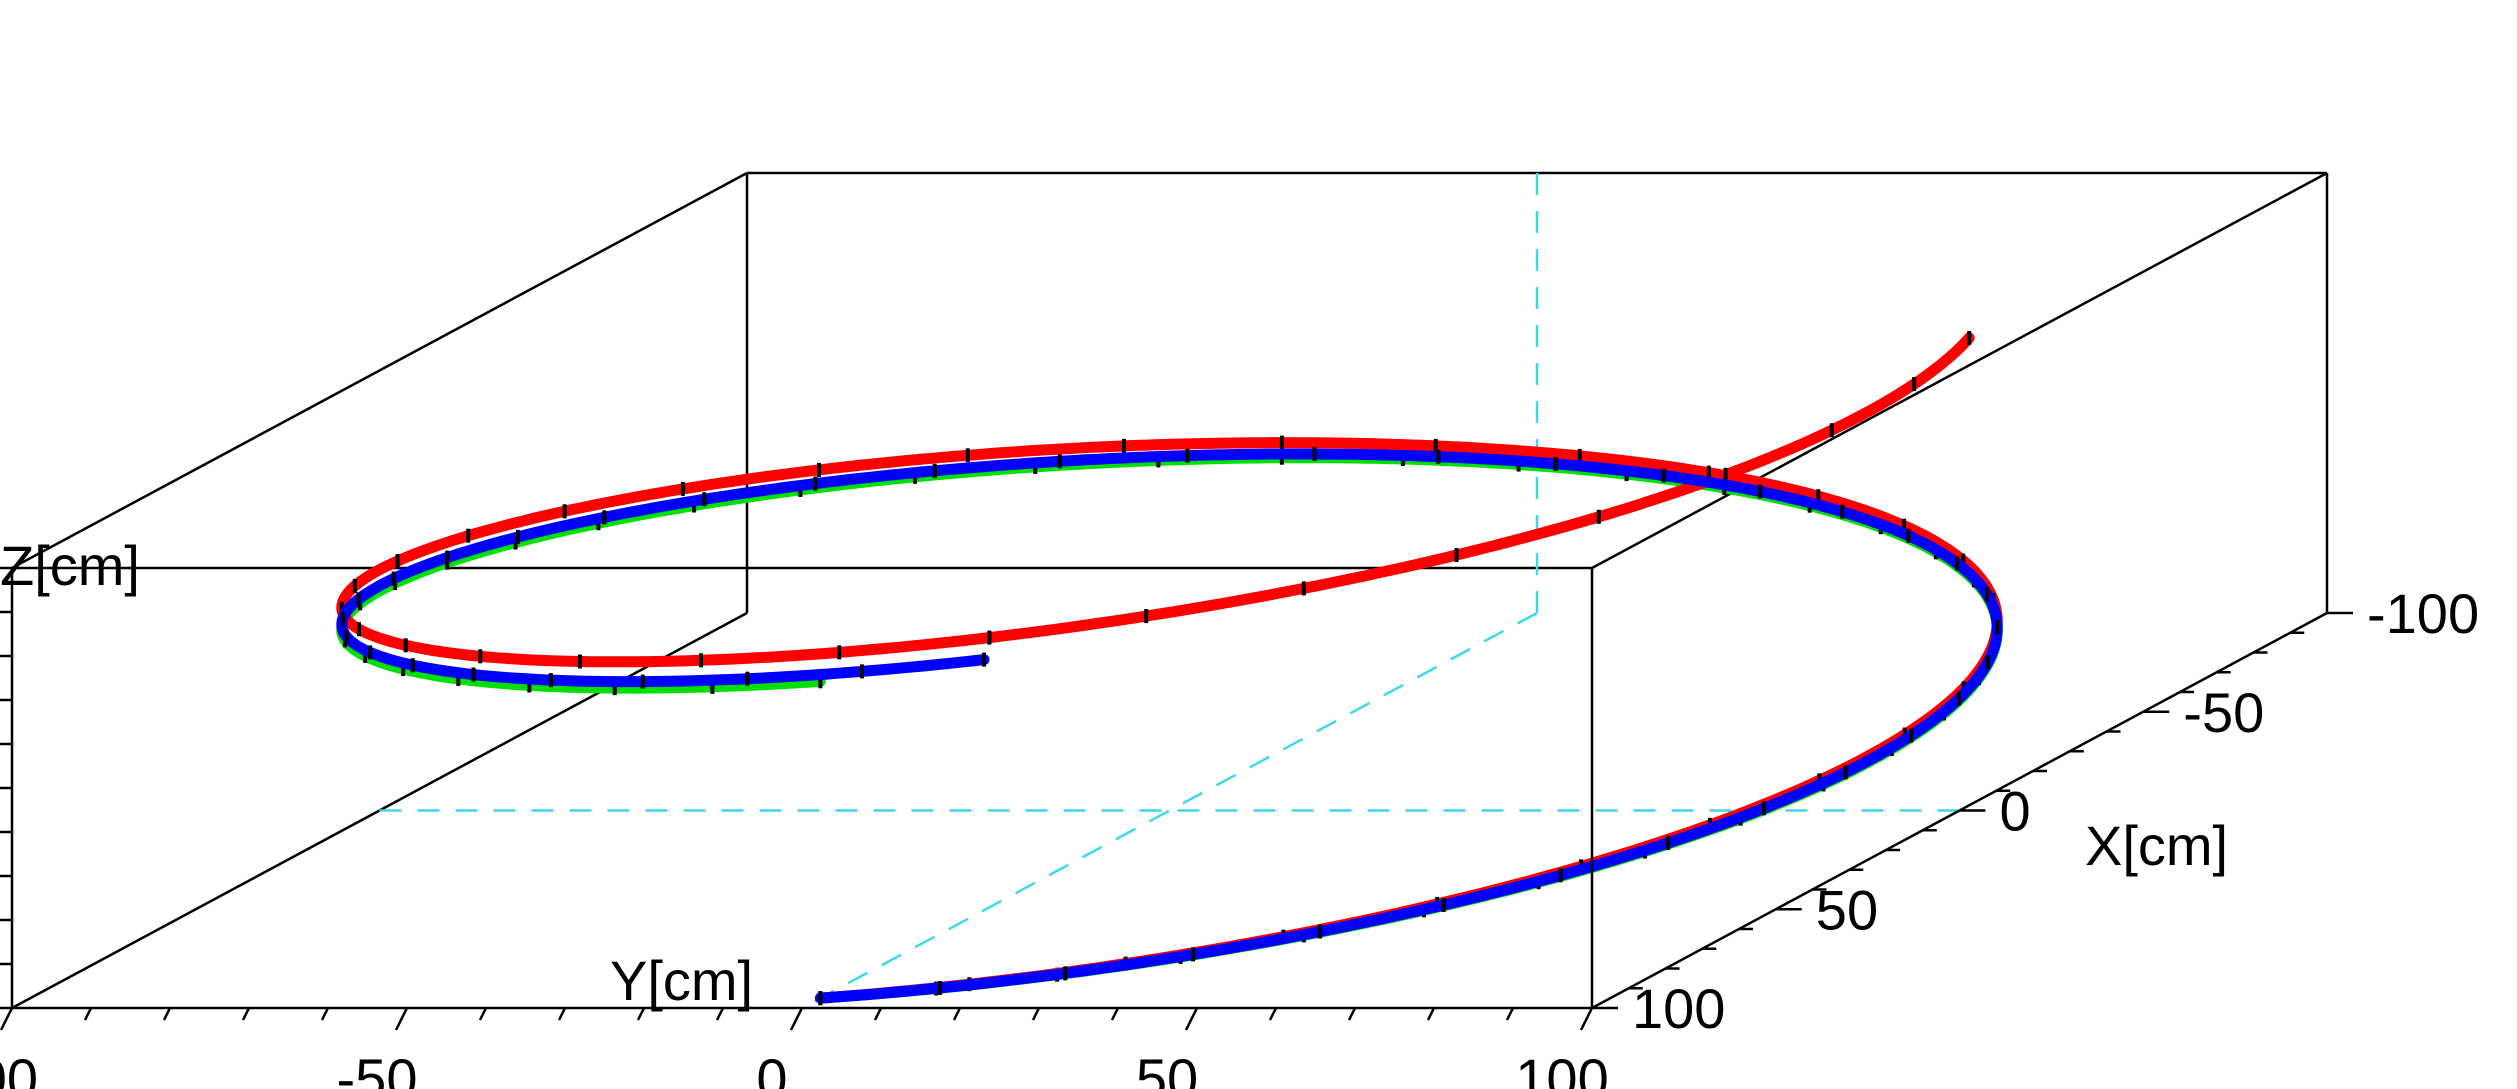  Describe the element at coordinates (1167, 1068) in the screenshot. I see `y-tick-label: 50` at that location.